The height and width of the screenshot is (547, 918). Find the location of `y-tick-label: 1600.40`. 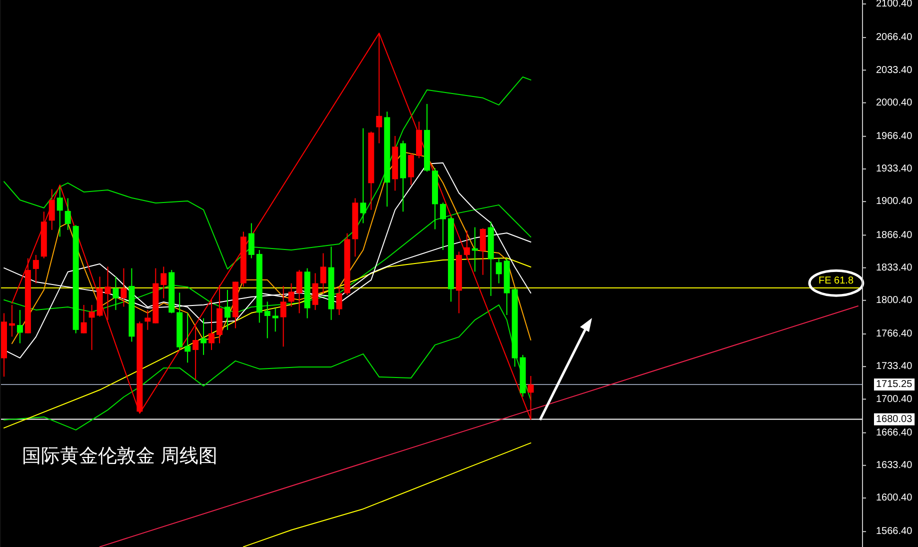

y-tick-label: 1600.40 is located at coordinates (894, 498).